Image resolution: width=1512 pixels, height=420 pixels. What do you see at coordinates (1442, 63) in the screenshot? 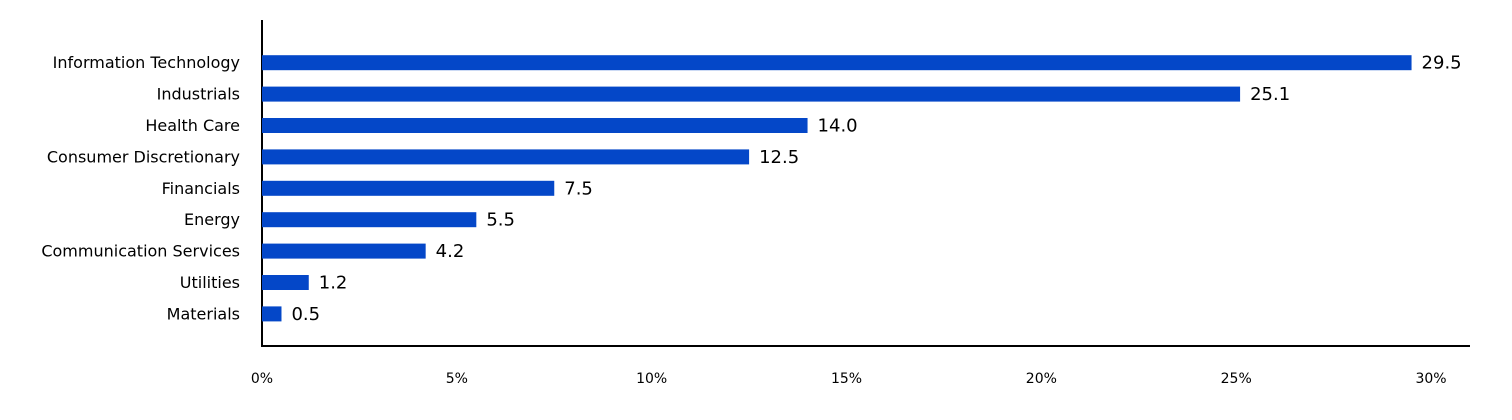
I see `value-label: 29.5` at bounding box center [1442, 63].